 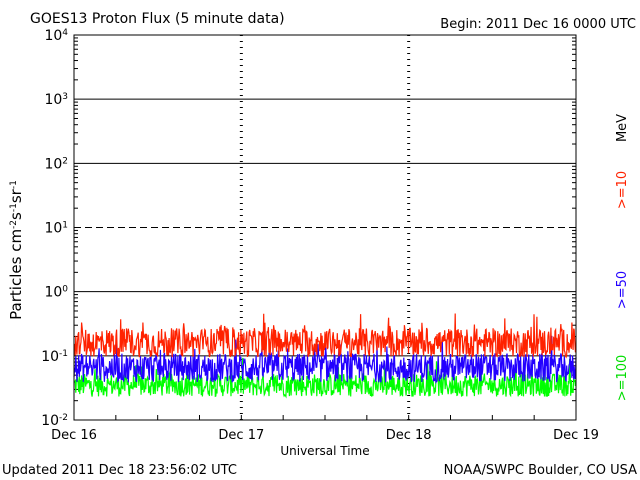 What do you see at coordinates (622, 290) in the screenshot?
I see `legend-ge50: >=50` at bounding box center [622, 290].